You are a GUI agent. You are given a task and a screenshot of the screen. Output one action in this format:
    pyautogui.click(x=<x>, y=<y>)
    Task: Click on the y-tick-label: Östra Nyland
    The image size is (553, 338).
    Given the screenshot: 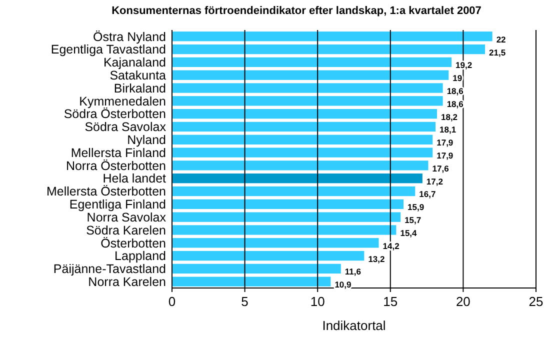 What is the action you would take?
    pyautogui.click(x=129, y=37)
    